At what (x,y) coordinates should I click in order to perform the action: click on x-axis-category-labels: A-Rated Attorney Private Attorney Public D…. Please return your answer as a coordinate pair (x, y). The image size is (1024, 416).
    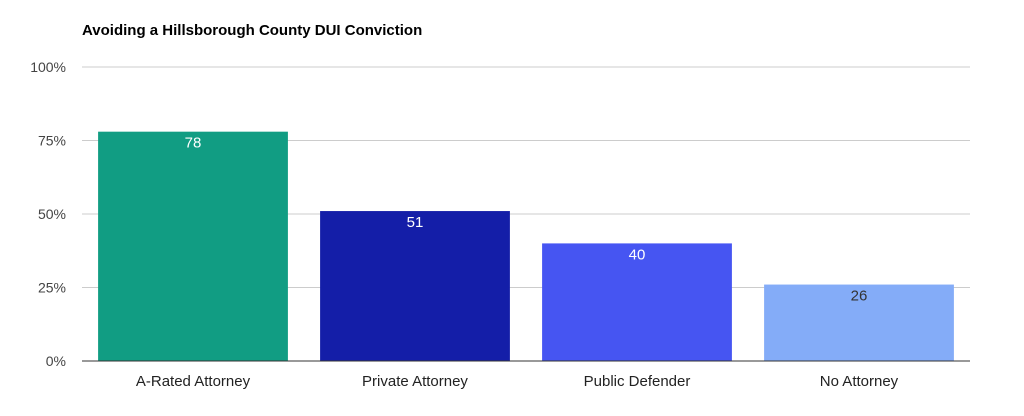
    Looking at the image, I should click on (517, 381).